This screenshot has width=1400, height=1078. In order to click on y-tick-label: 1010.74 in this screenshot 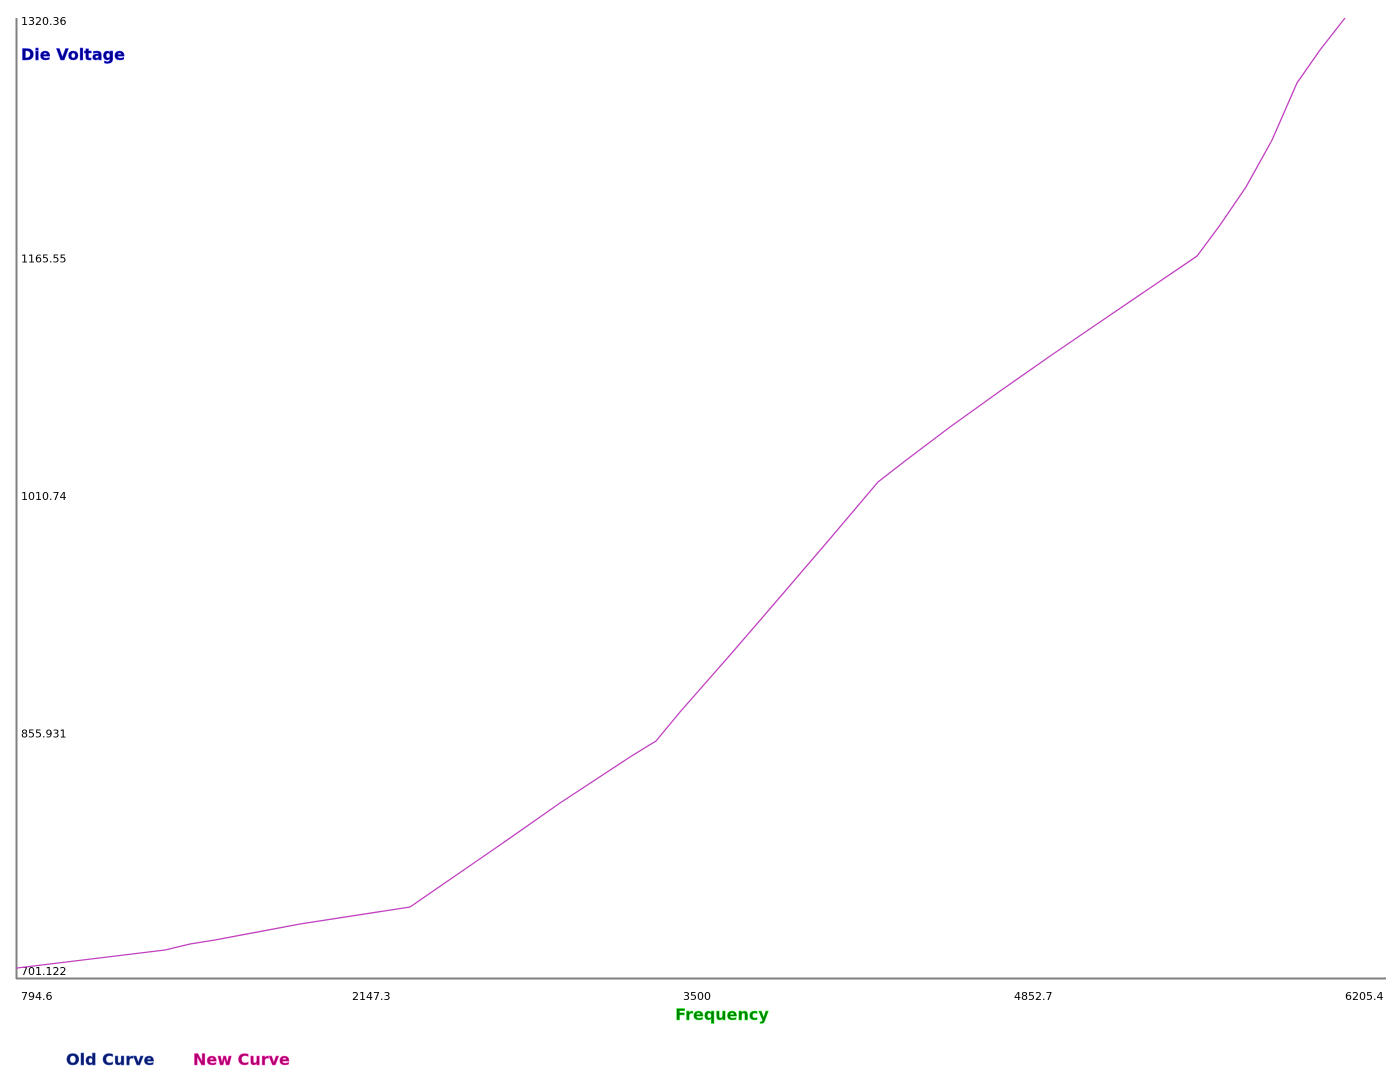, I will do `click(44, 496)`.